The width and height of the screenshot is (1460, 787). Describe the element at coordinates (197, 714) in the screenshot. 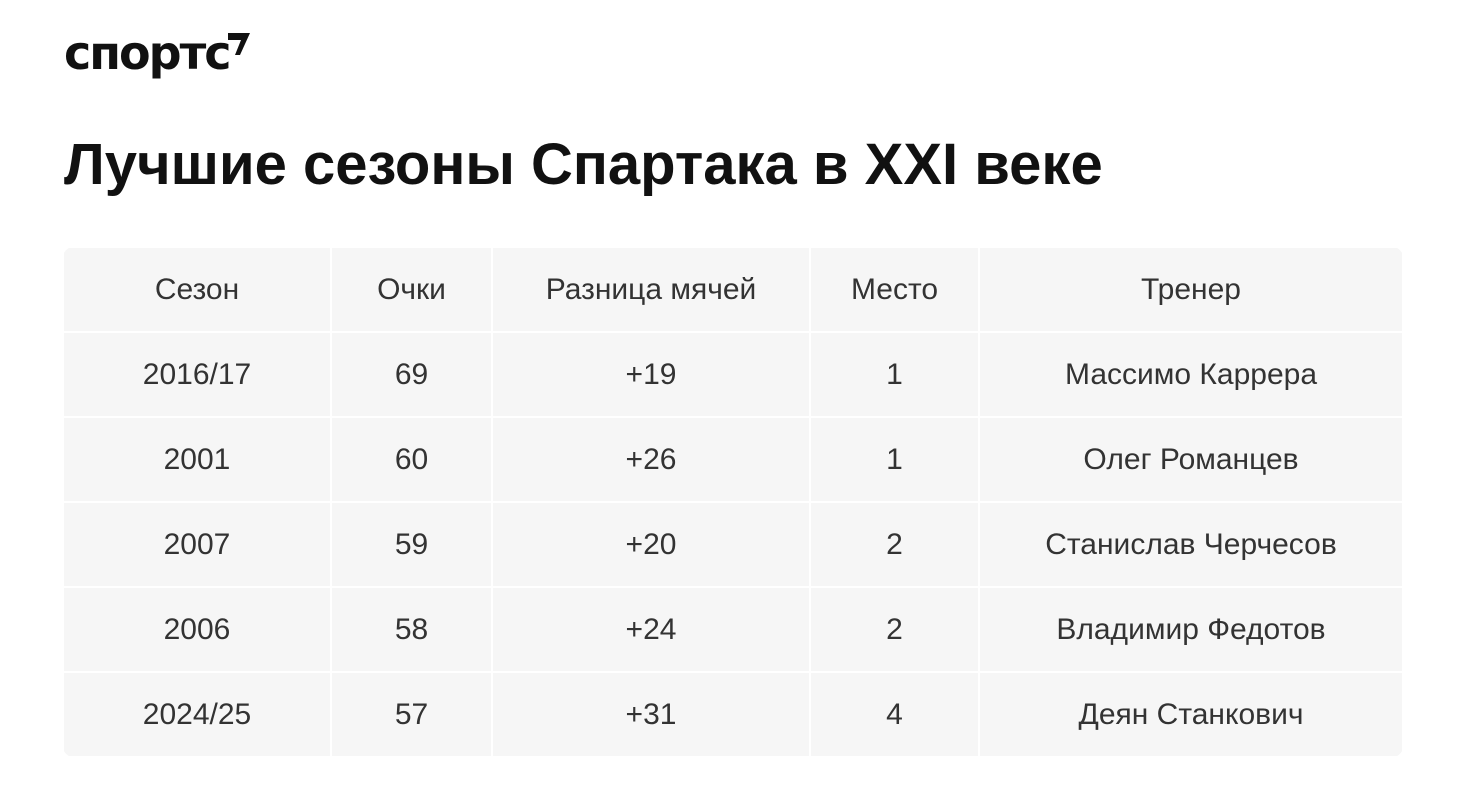

I see `season-cell: 2024/25` at that location.